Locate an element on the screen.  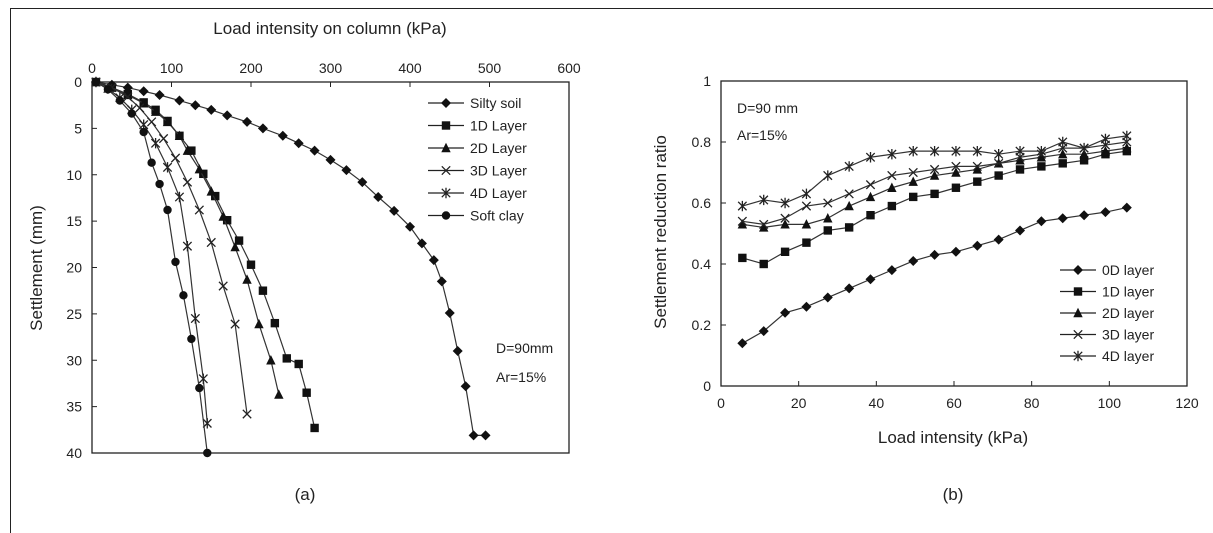
series-2d-layer is located at coordinates (934, 187).